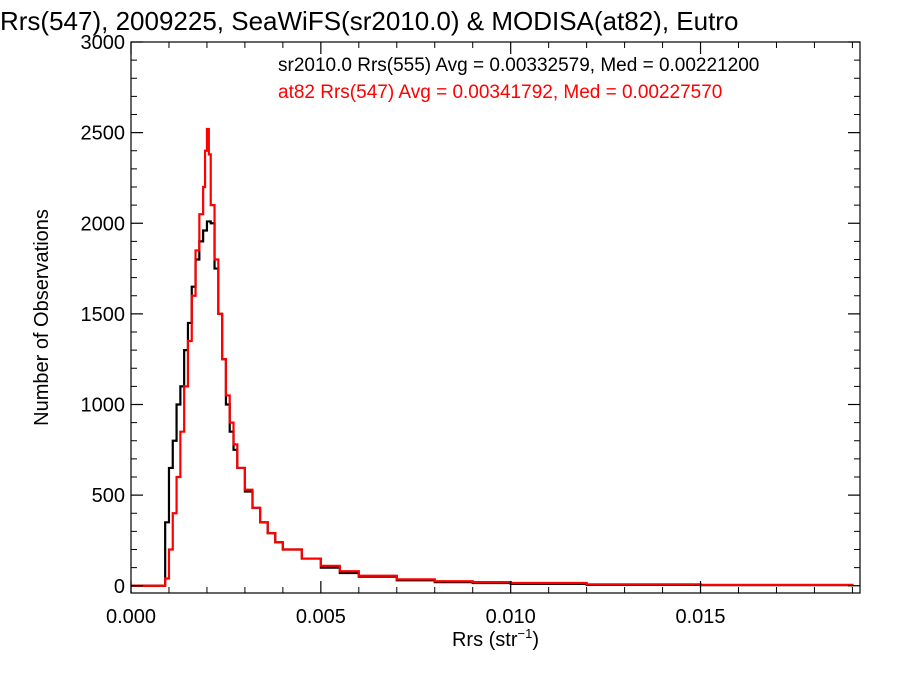 The image size is (900, 675). What do you see at coordinates (103, 315) in the screenshot?
I see `y-tick-label: 1500` at bounding box center [103, 315].